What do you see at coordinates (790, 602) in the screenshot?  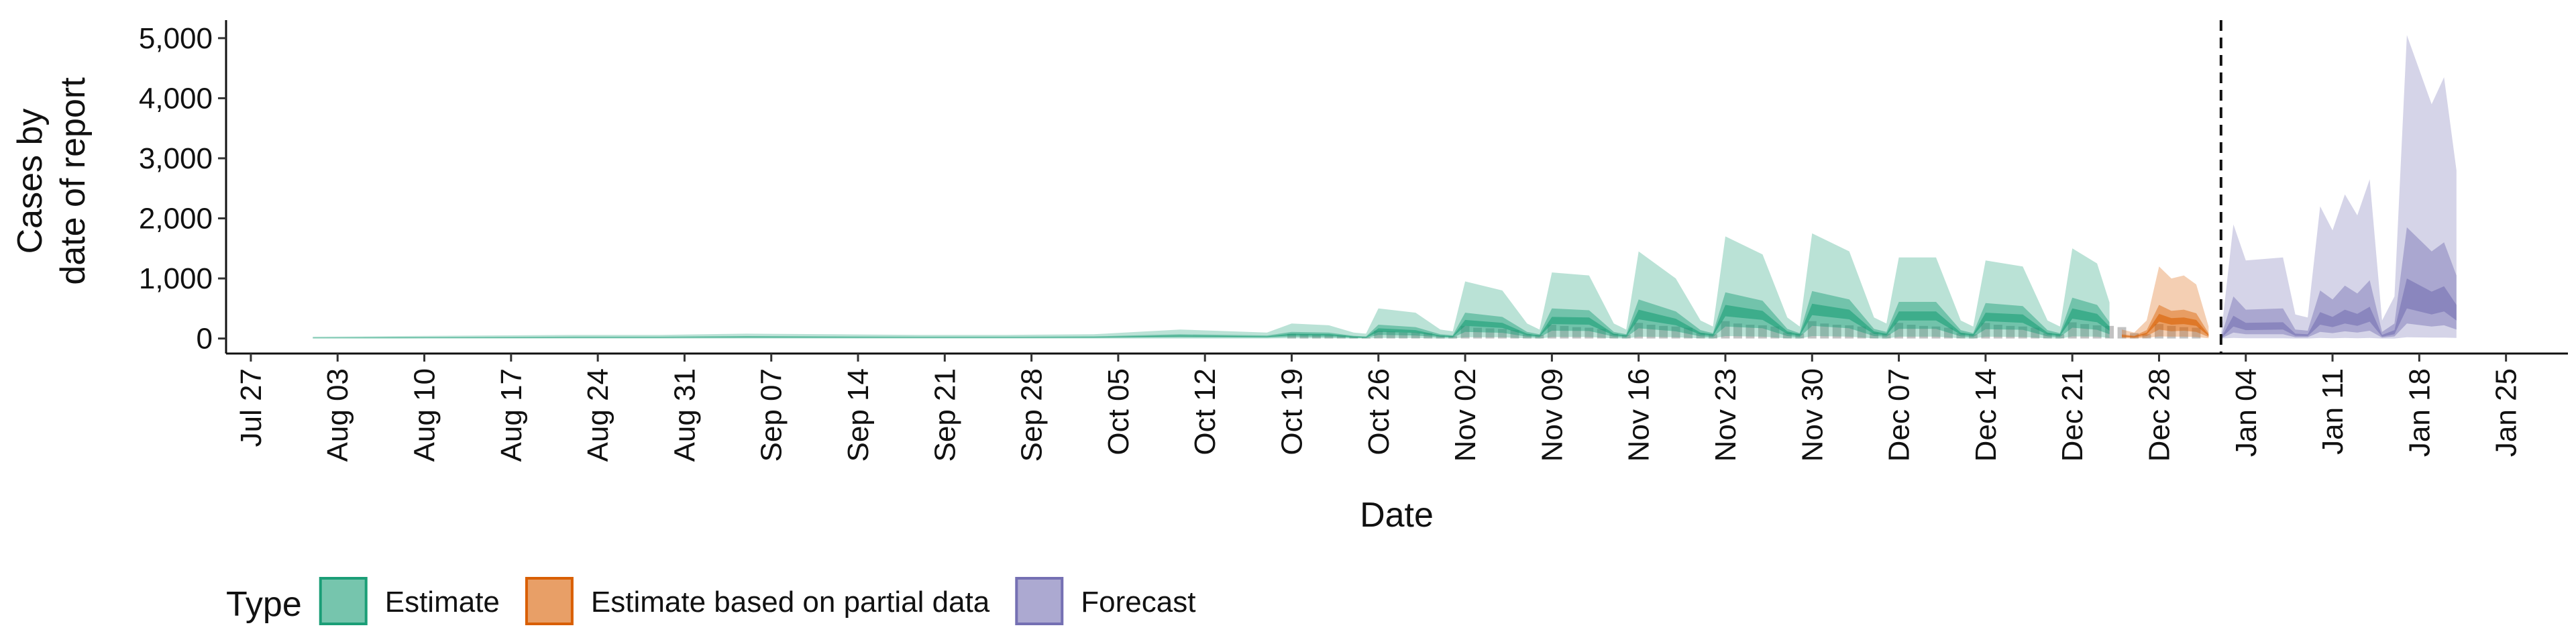 I see `legend-label: Estimate based on partial data` at bounding box center [790, 602].